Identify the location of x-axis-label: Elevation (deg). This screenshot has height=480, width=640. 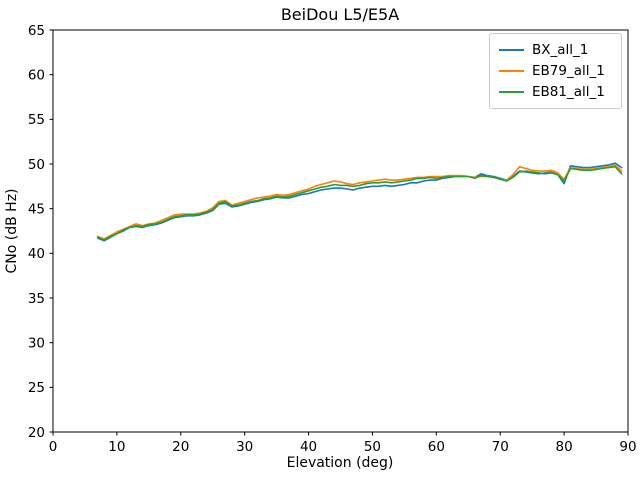
(340, 463).